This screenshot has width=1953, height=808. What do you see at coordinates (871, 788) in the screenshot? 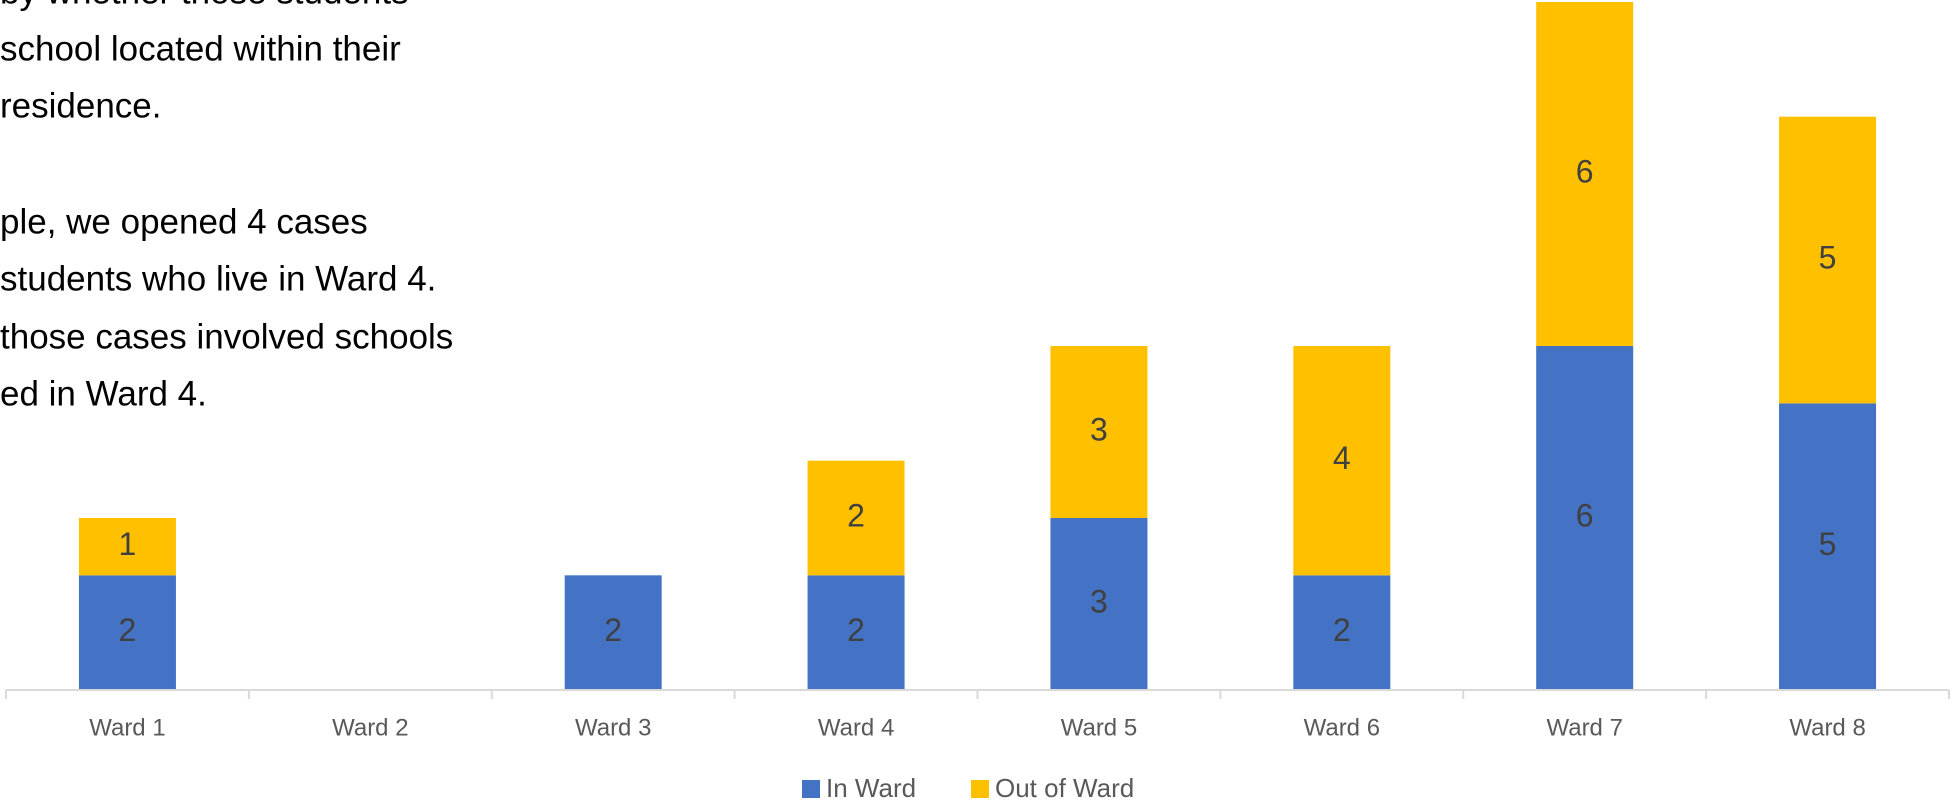
I see `legend-label: In Ward` at bounding box center [871, 788].